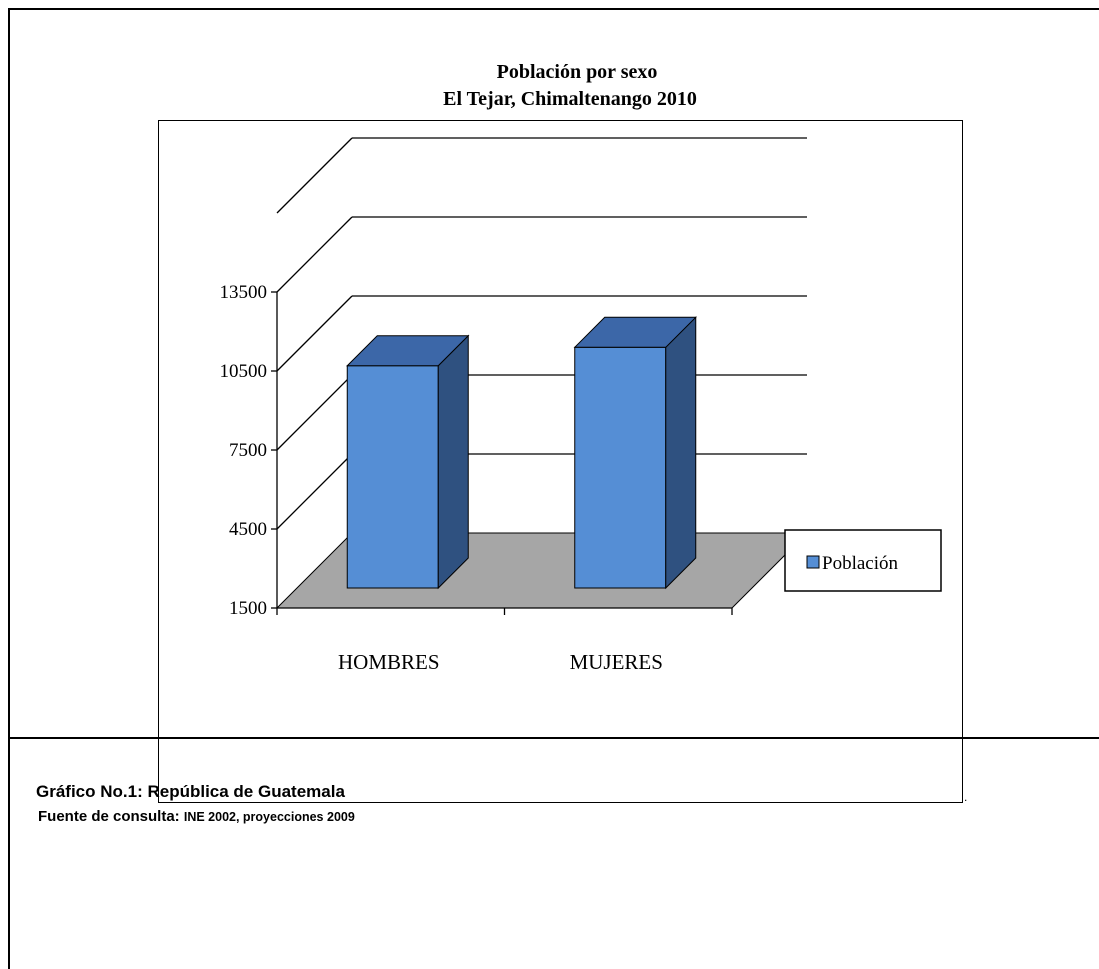  I want to click on y-tick-label: 13500, so click(244, 292).